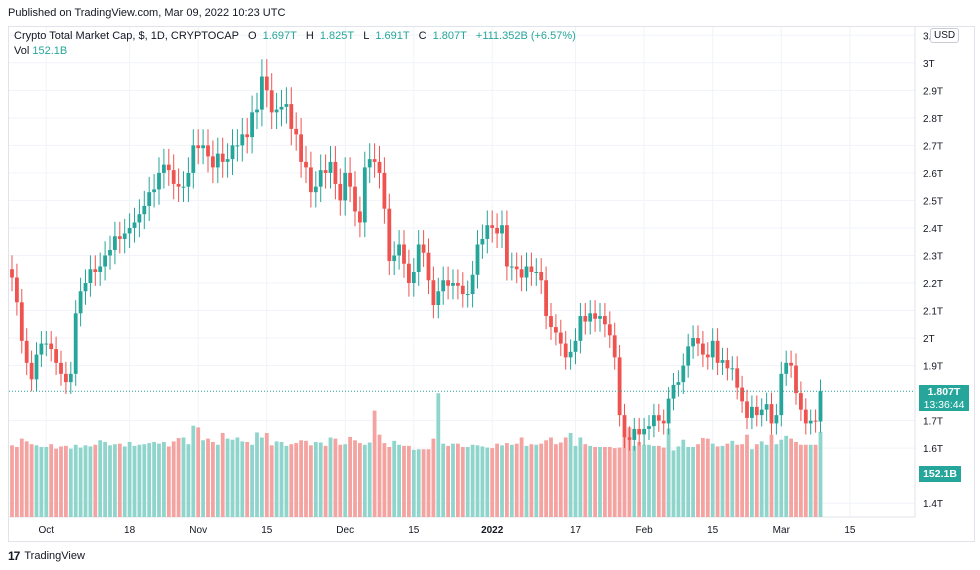 The height and width of the screenshot is (570, 980). I want to click on y-tick-label: 2.5T, so click(933, 201).